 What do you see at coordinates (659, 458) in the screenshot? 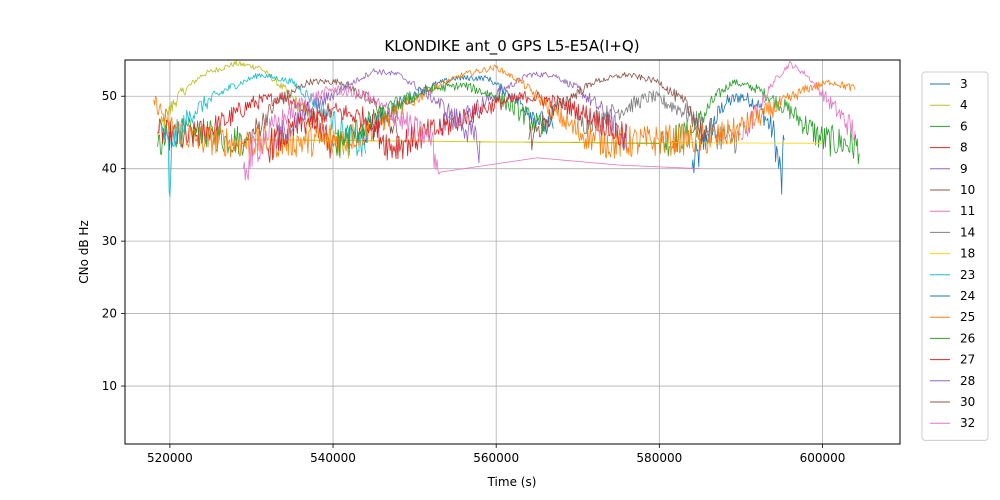
I see `x-tick-label: 580000` at bounding box center [659, 458].